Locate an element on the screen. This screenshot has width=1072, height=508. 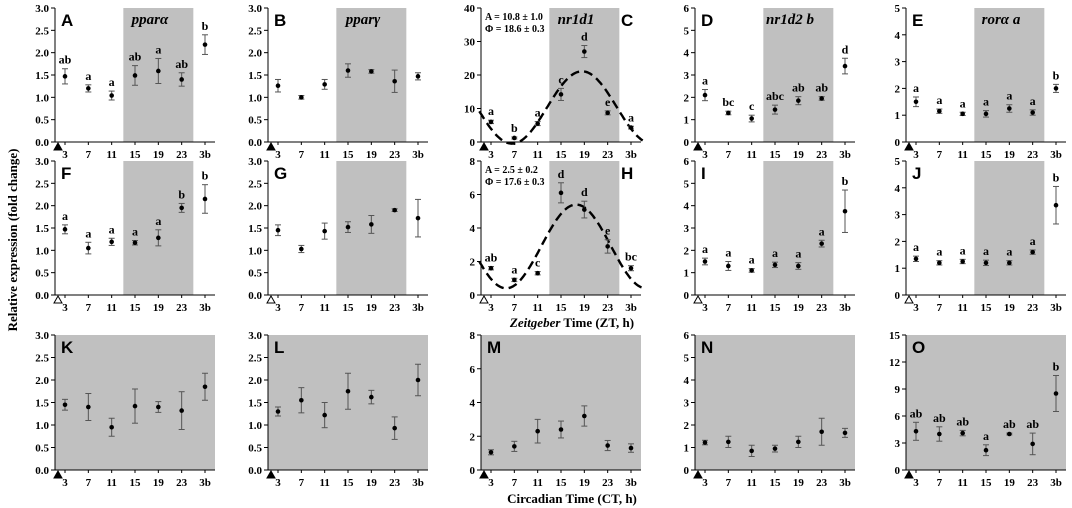
gene-name: rorα a is located at coordinates (1001, 20).